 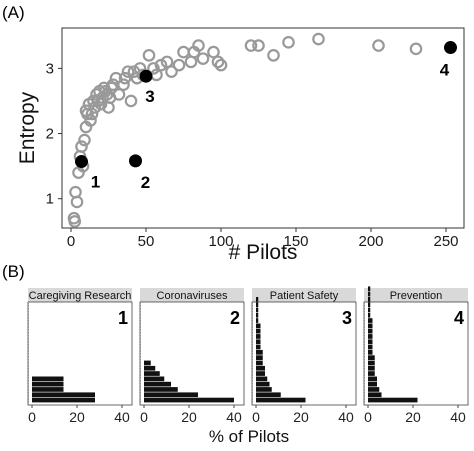 I want to click on x-tick-label: 100, so click(x=220, y=241).